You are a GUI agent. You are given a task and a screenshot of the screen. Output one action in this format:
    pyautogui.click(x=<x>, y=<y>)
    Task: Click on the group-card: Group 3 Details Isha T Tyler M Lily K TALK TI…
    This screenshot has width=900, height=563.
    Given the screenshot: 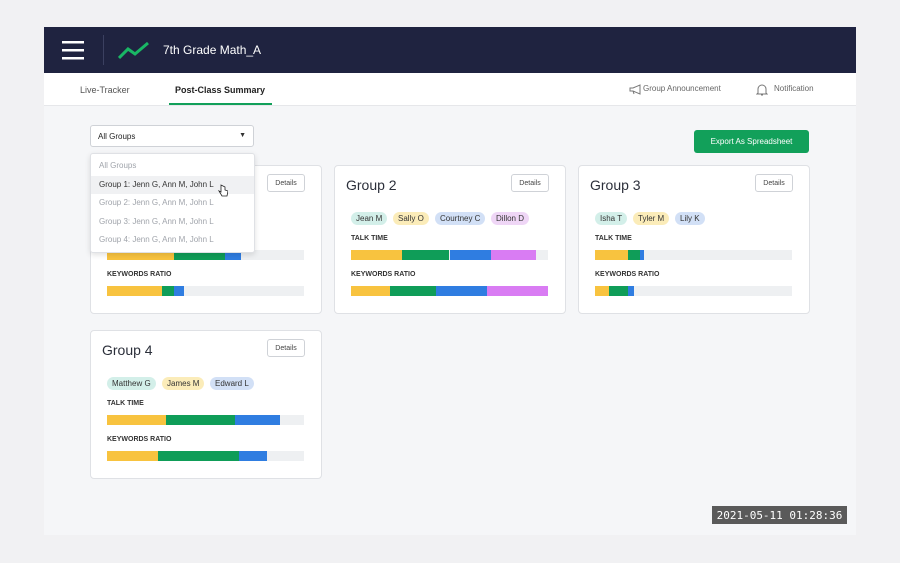 What is the action you would take?
    pyautogui.click(x=694, y=239)
    